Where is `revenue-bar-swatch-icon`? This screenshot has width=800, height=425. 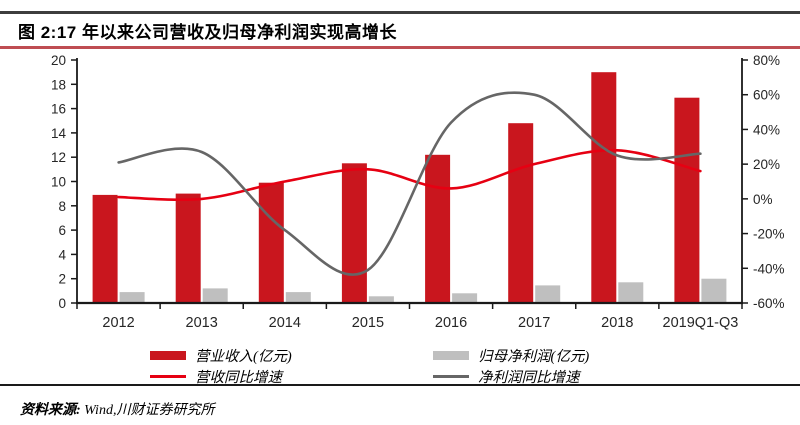
revenue-bar-swatch-icon is located at coordinates (168, 355).